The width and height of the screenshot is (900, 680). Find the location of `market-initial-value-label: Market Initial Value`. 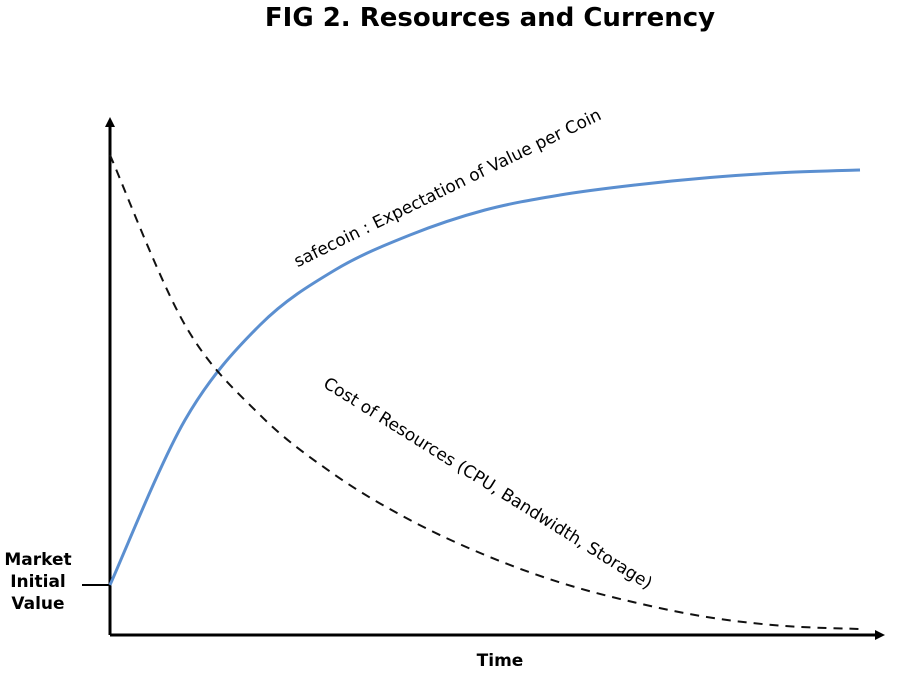

market-initial-value-label: Market Initial Value is located at coordinates (37, 582).